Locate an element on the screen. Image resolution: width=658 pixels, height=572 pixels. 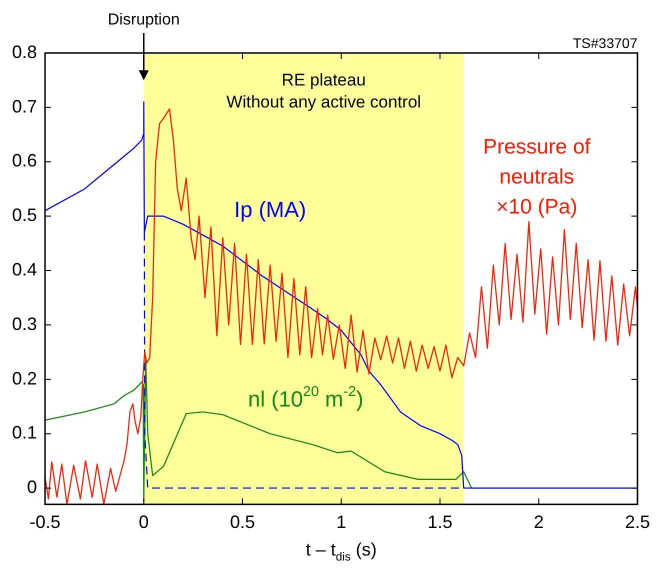
y-tick-label: 0.8 is located at coordinates (25, 52).